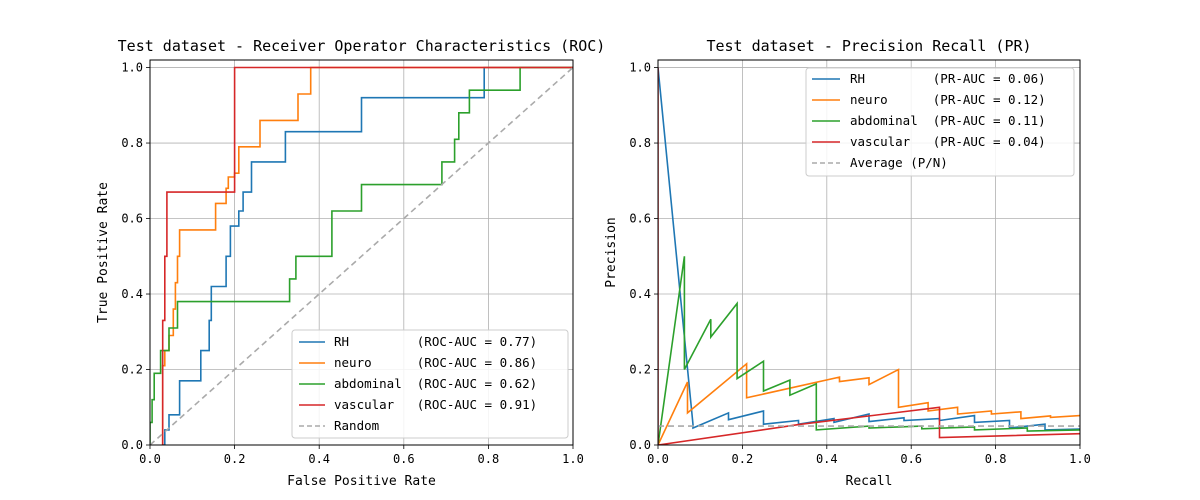 The height and width of the screenshot is (500, 1200). What do you see at coordinates (948, 99) in the screenshot?
I see `legend-entry: neuro (PR-AUC = 0.12)` at bounding box center [948, 99].